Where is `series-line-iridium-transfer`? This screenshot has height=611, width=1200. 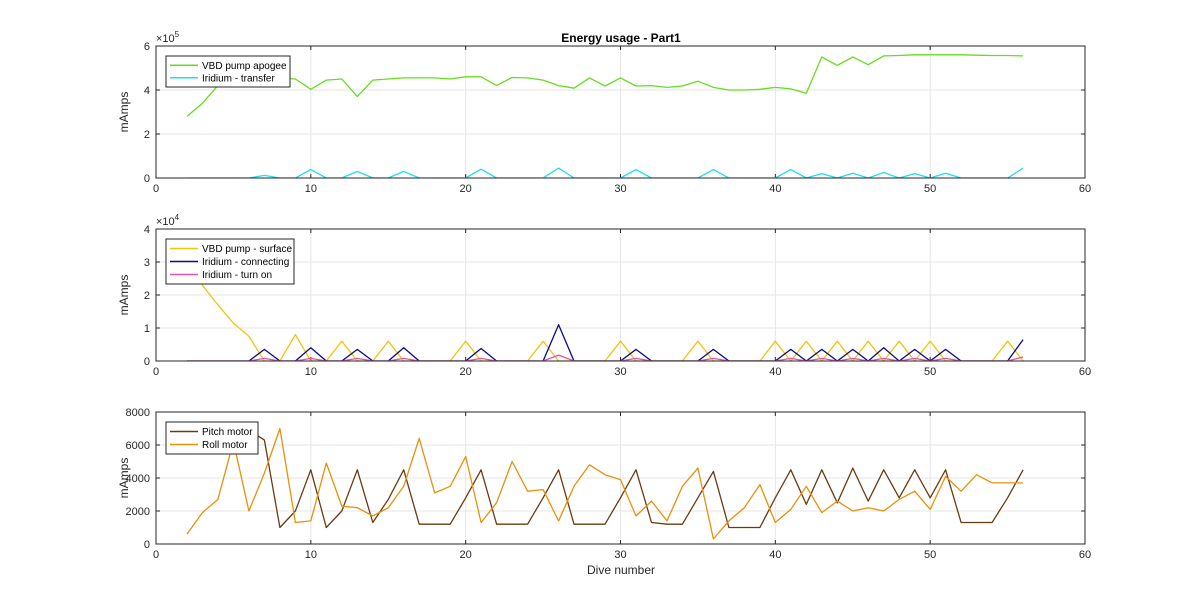 series-line-iridium-transfer is located at coordinates (605, 172).